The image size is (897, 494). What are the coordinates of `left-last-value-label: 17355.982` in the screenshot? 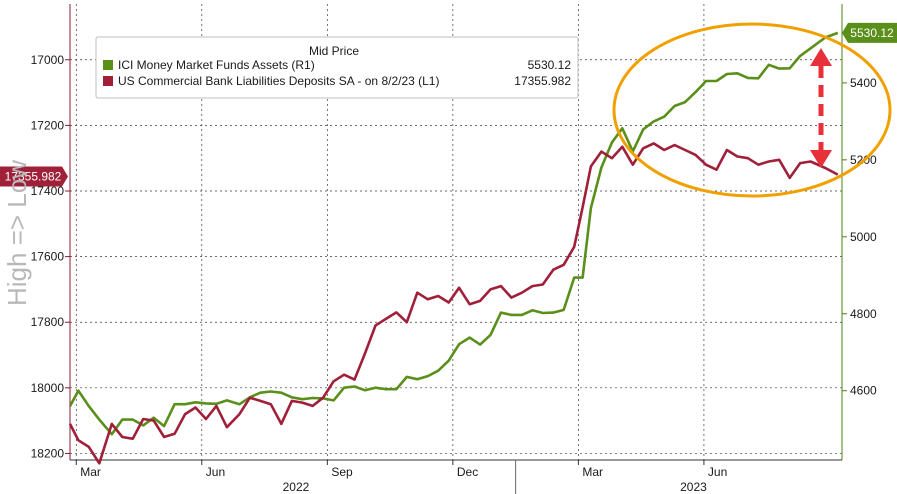 It's located at (33, 177).